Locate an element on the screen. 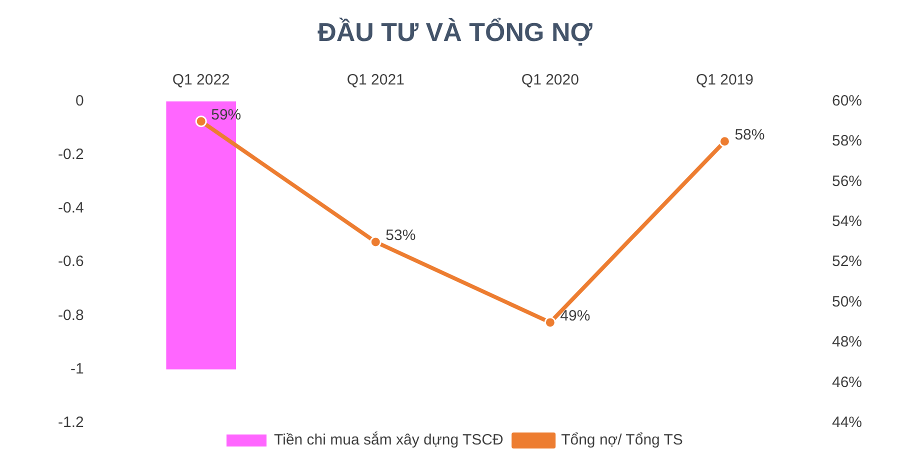  y-tick-label: -0.8 is located at coordinates (71, 315).